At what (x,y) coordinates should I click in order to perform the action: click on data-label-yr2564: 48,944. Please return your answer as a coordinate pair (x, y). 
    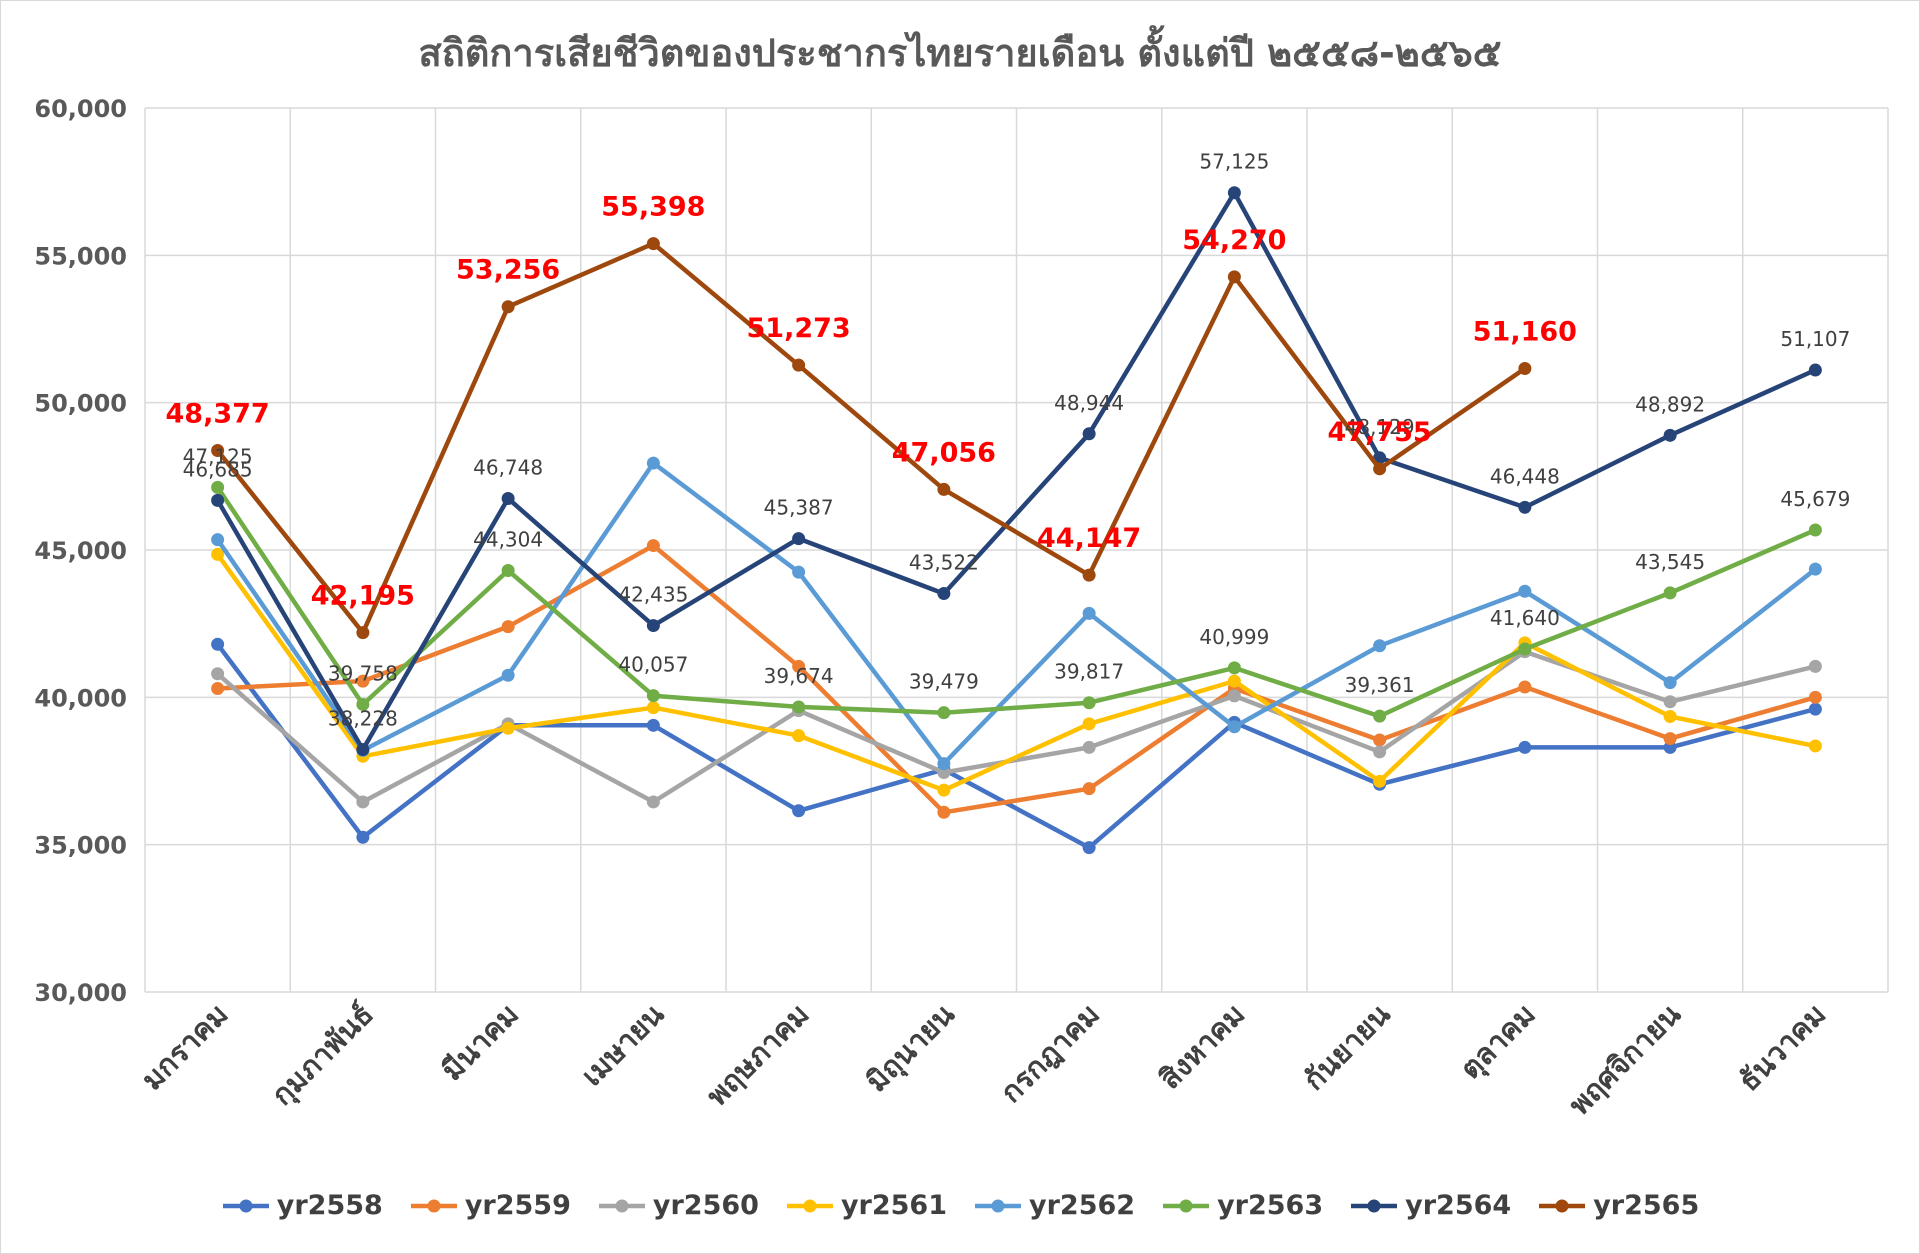
    Looking at the image, I should click on (1089, 403).